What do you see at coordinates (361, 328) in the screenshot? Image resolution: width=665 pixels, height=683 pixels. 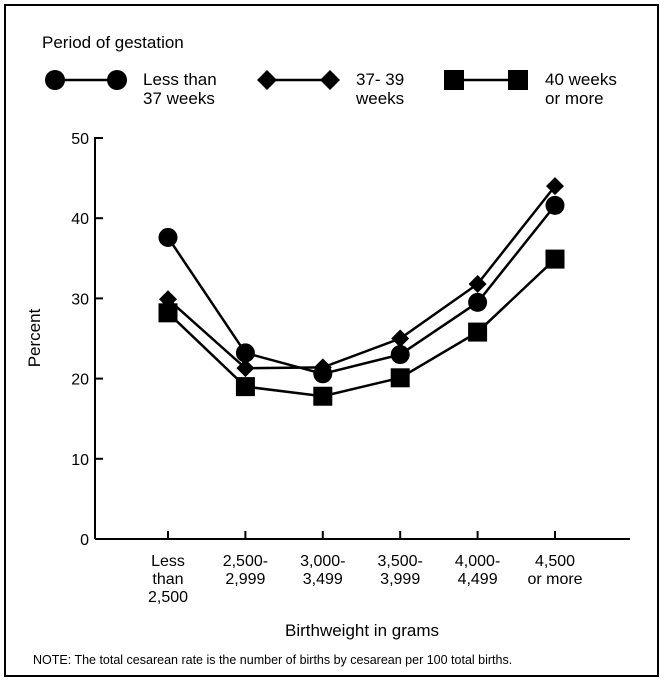 I see `series-line-square` at bounding box center [361, 328].